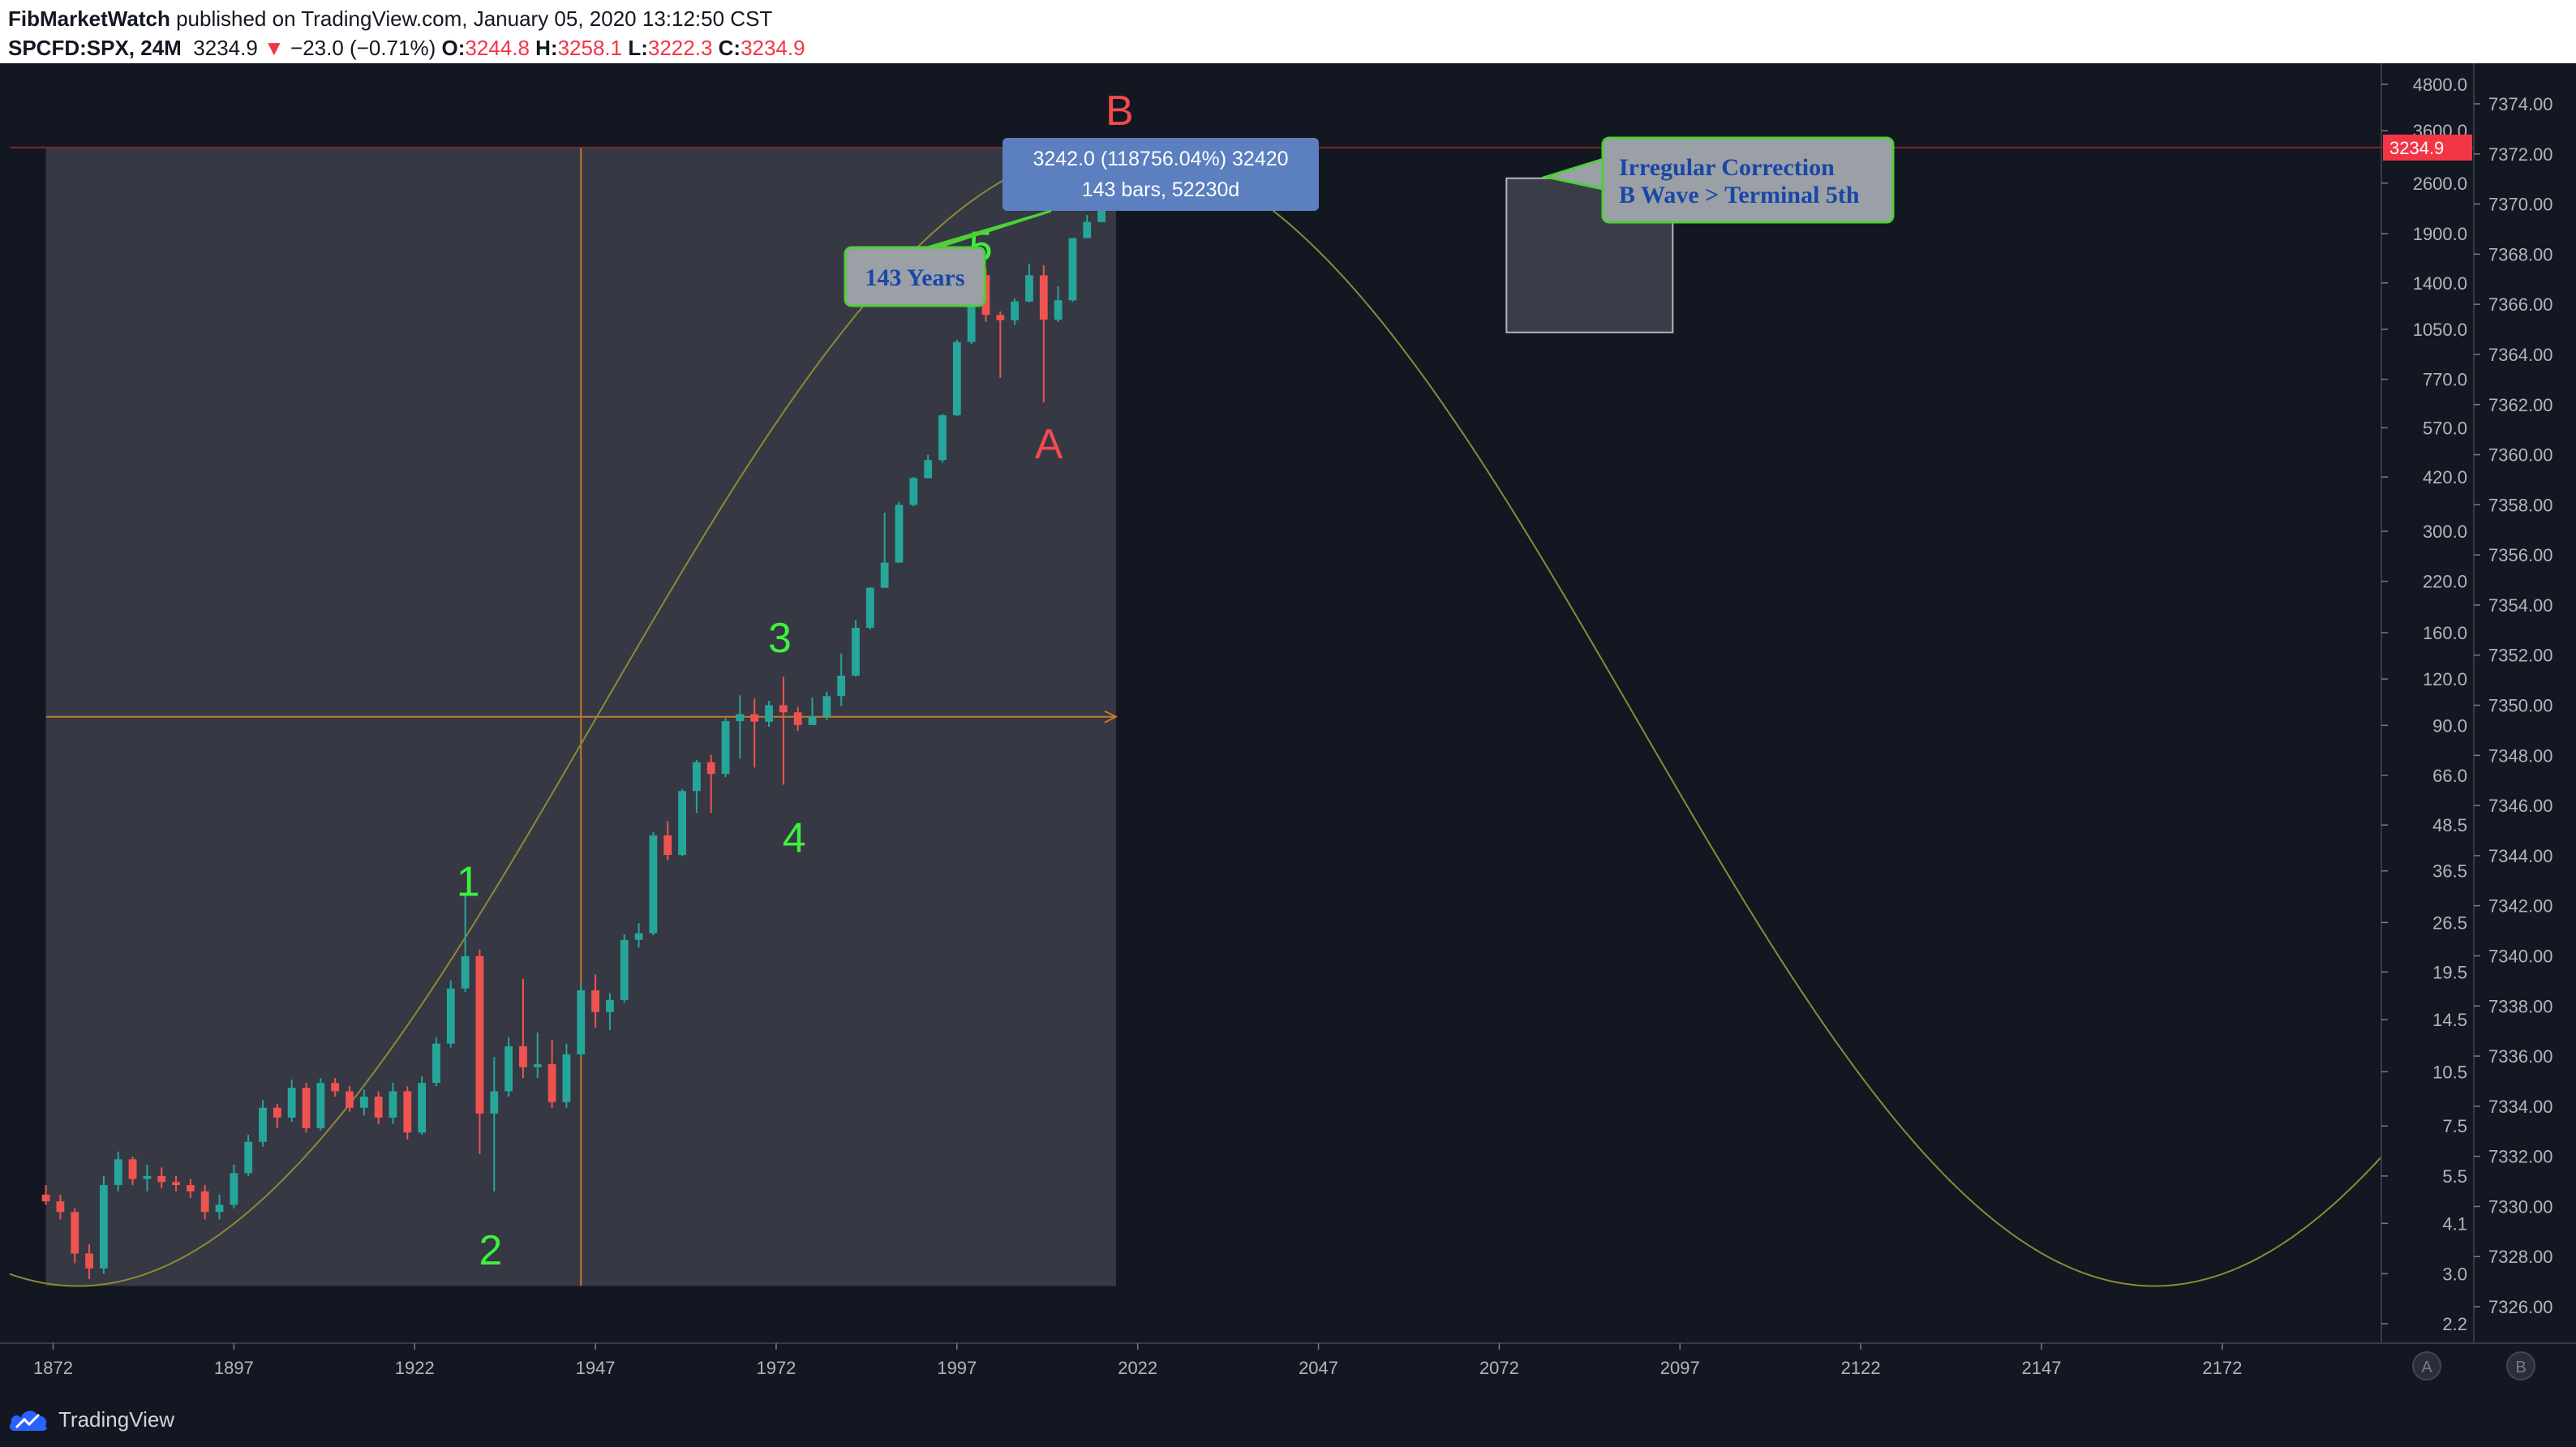 This screenshot has width=2576, height=1447. What do you see at coordinates (2520, 455) in the screenshot?
I see `secondary-tick-label: 7360.00` at bounding box center [2520, 455].